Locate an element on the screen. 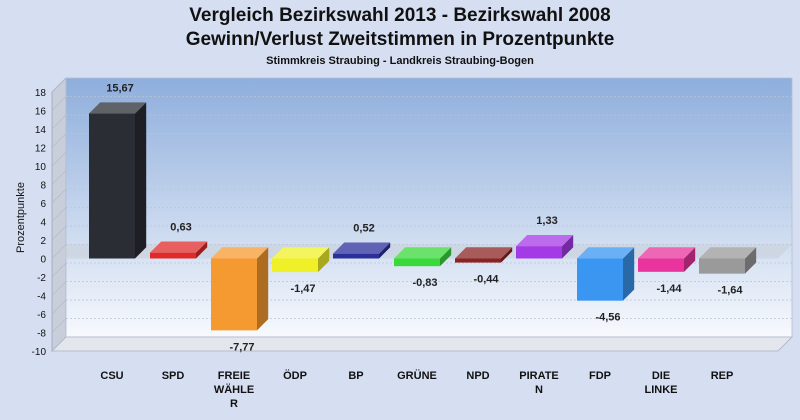  y-tick-label: 8 is located at coordinates (43, 186).